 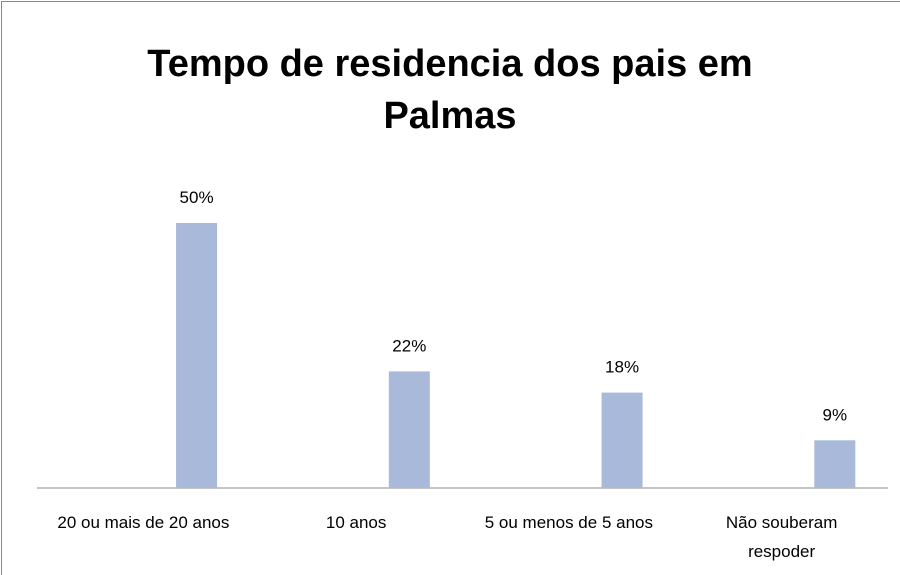 I want to click on x-tick-label: 10 anos, so click(x=356, y=522).